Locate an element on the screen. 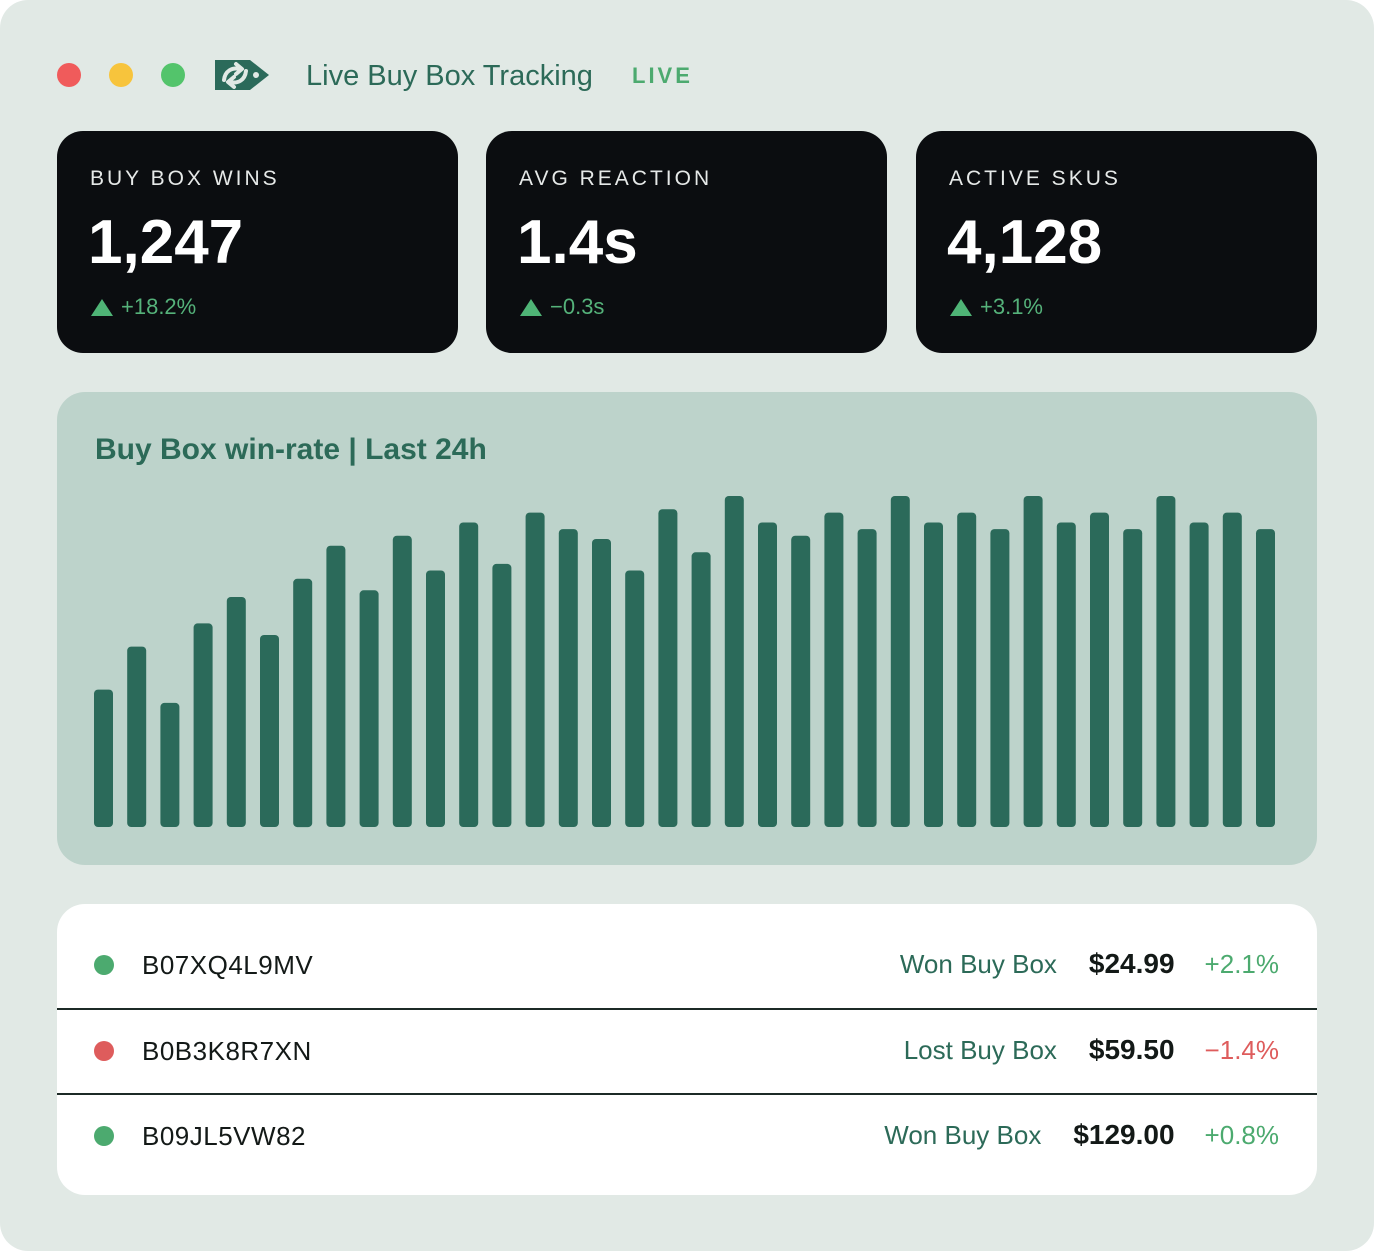 This screenshot has height=1251, width=1374. buy-box-status: Lost Buy Box is located at coordinates (980, 1049).